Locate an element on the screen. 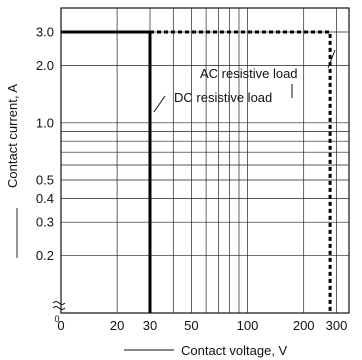 This screenshot has height=360, width=362. y-axis-label: Contact current, A is located at coordinates (12, 136).